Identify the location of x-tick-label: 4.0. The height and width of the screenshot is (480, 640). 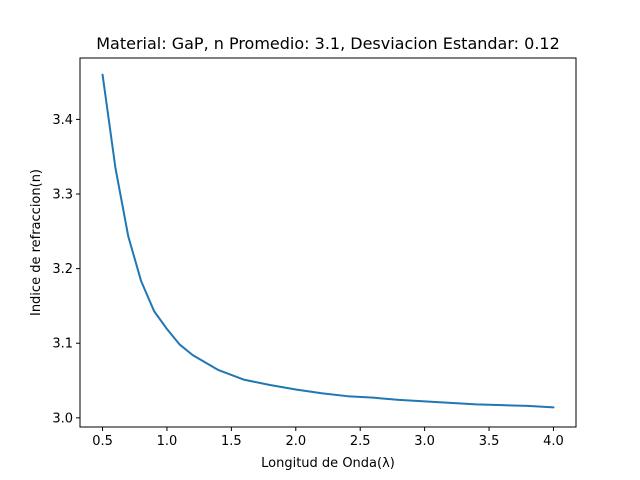
(553, 441).